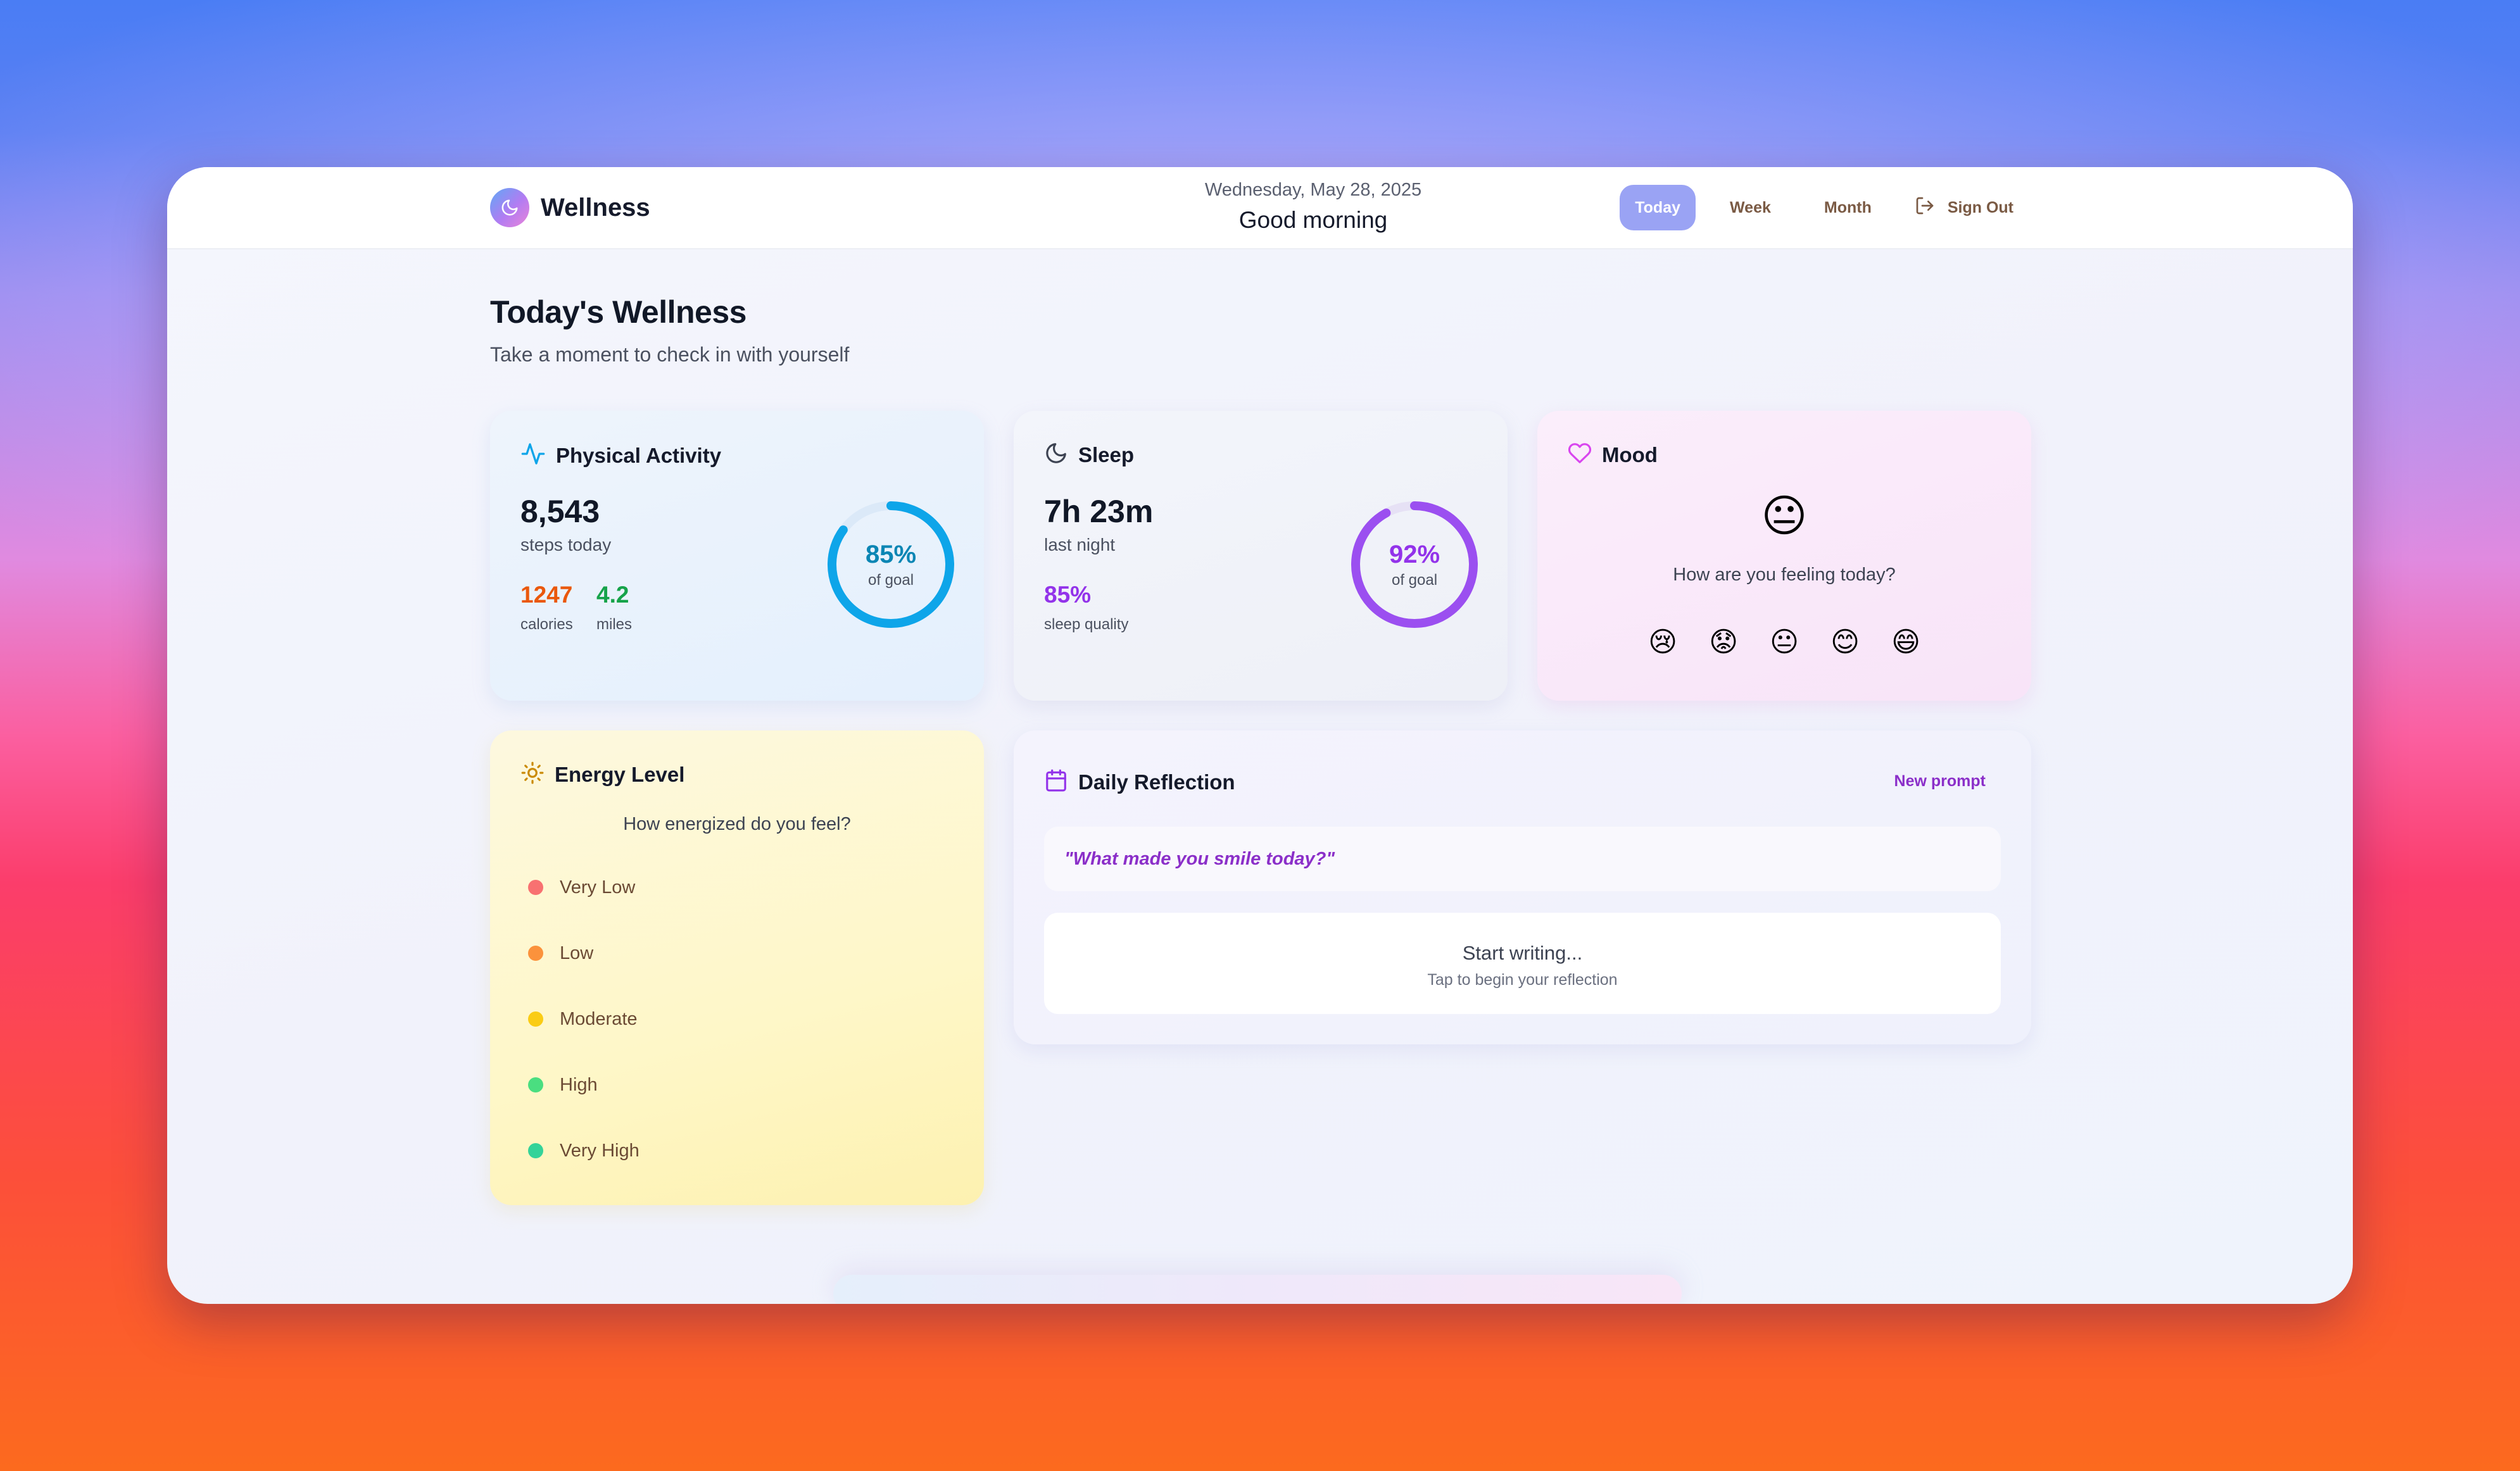  Describe the element at coordinates (1199, 858) in the screenshot. I see `prompt-text: "What made you smile today?"` at that location.